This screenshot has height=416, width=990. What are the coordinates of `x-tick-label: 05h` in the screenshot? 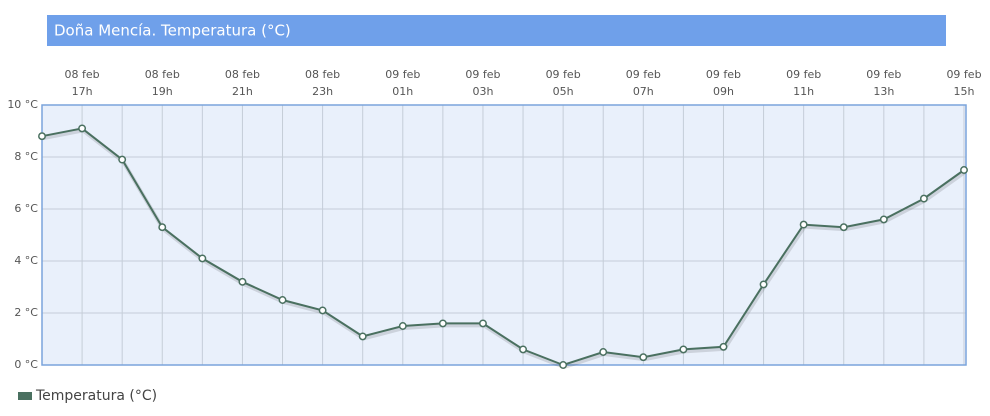 It's located at (563, 91).